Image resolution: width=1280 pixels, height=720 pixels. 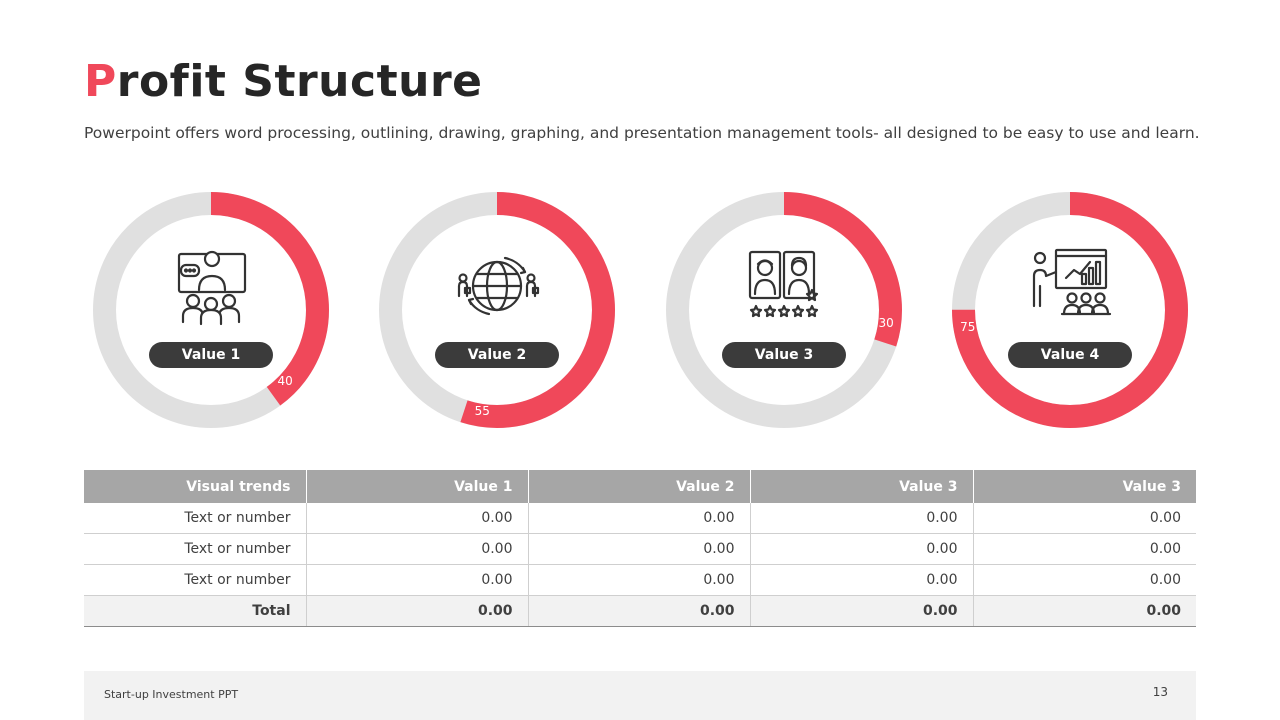 I want to click on donut-chart-2: Value 2 55, so click(x=497, y=310).